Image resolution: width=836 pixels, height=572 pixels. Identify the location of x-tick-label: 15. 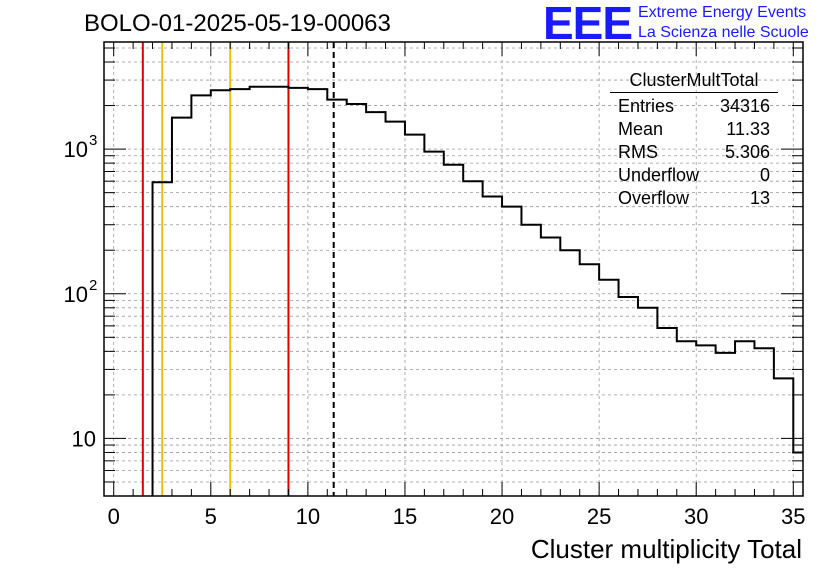
(405, 516).